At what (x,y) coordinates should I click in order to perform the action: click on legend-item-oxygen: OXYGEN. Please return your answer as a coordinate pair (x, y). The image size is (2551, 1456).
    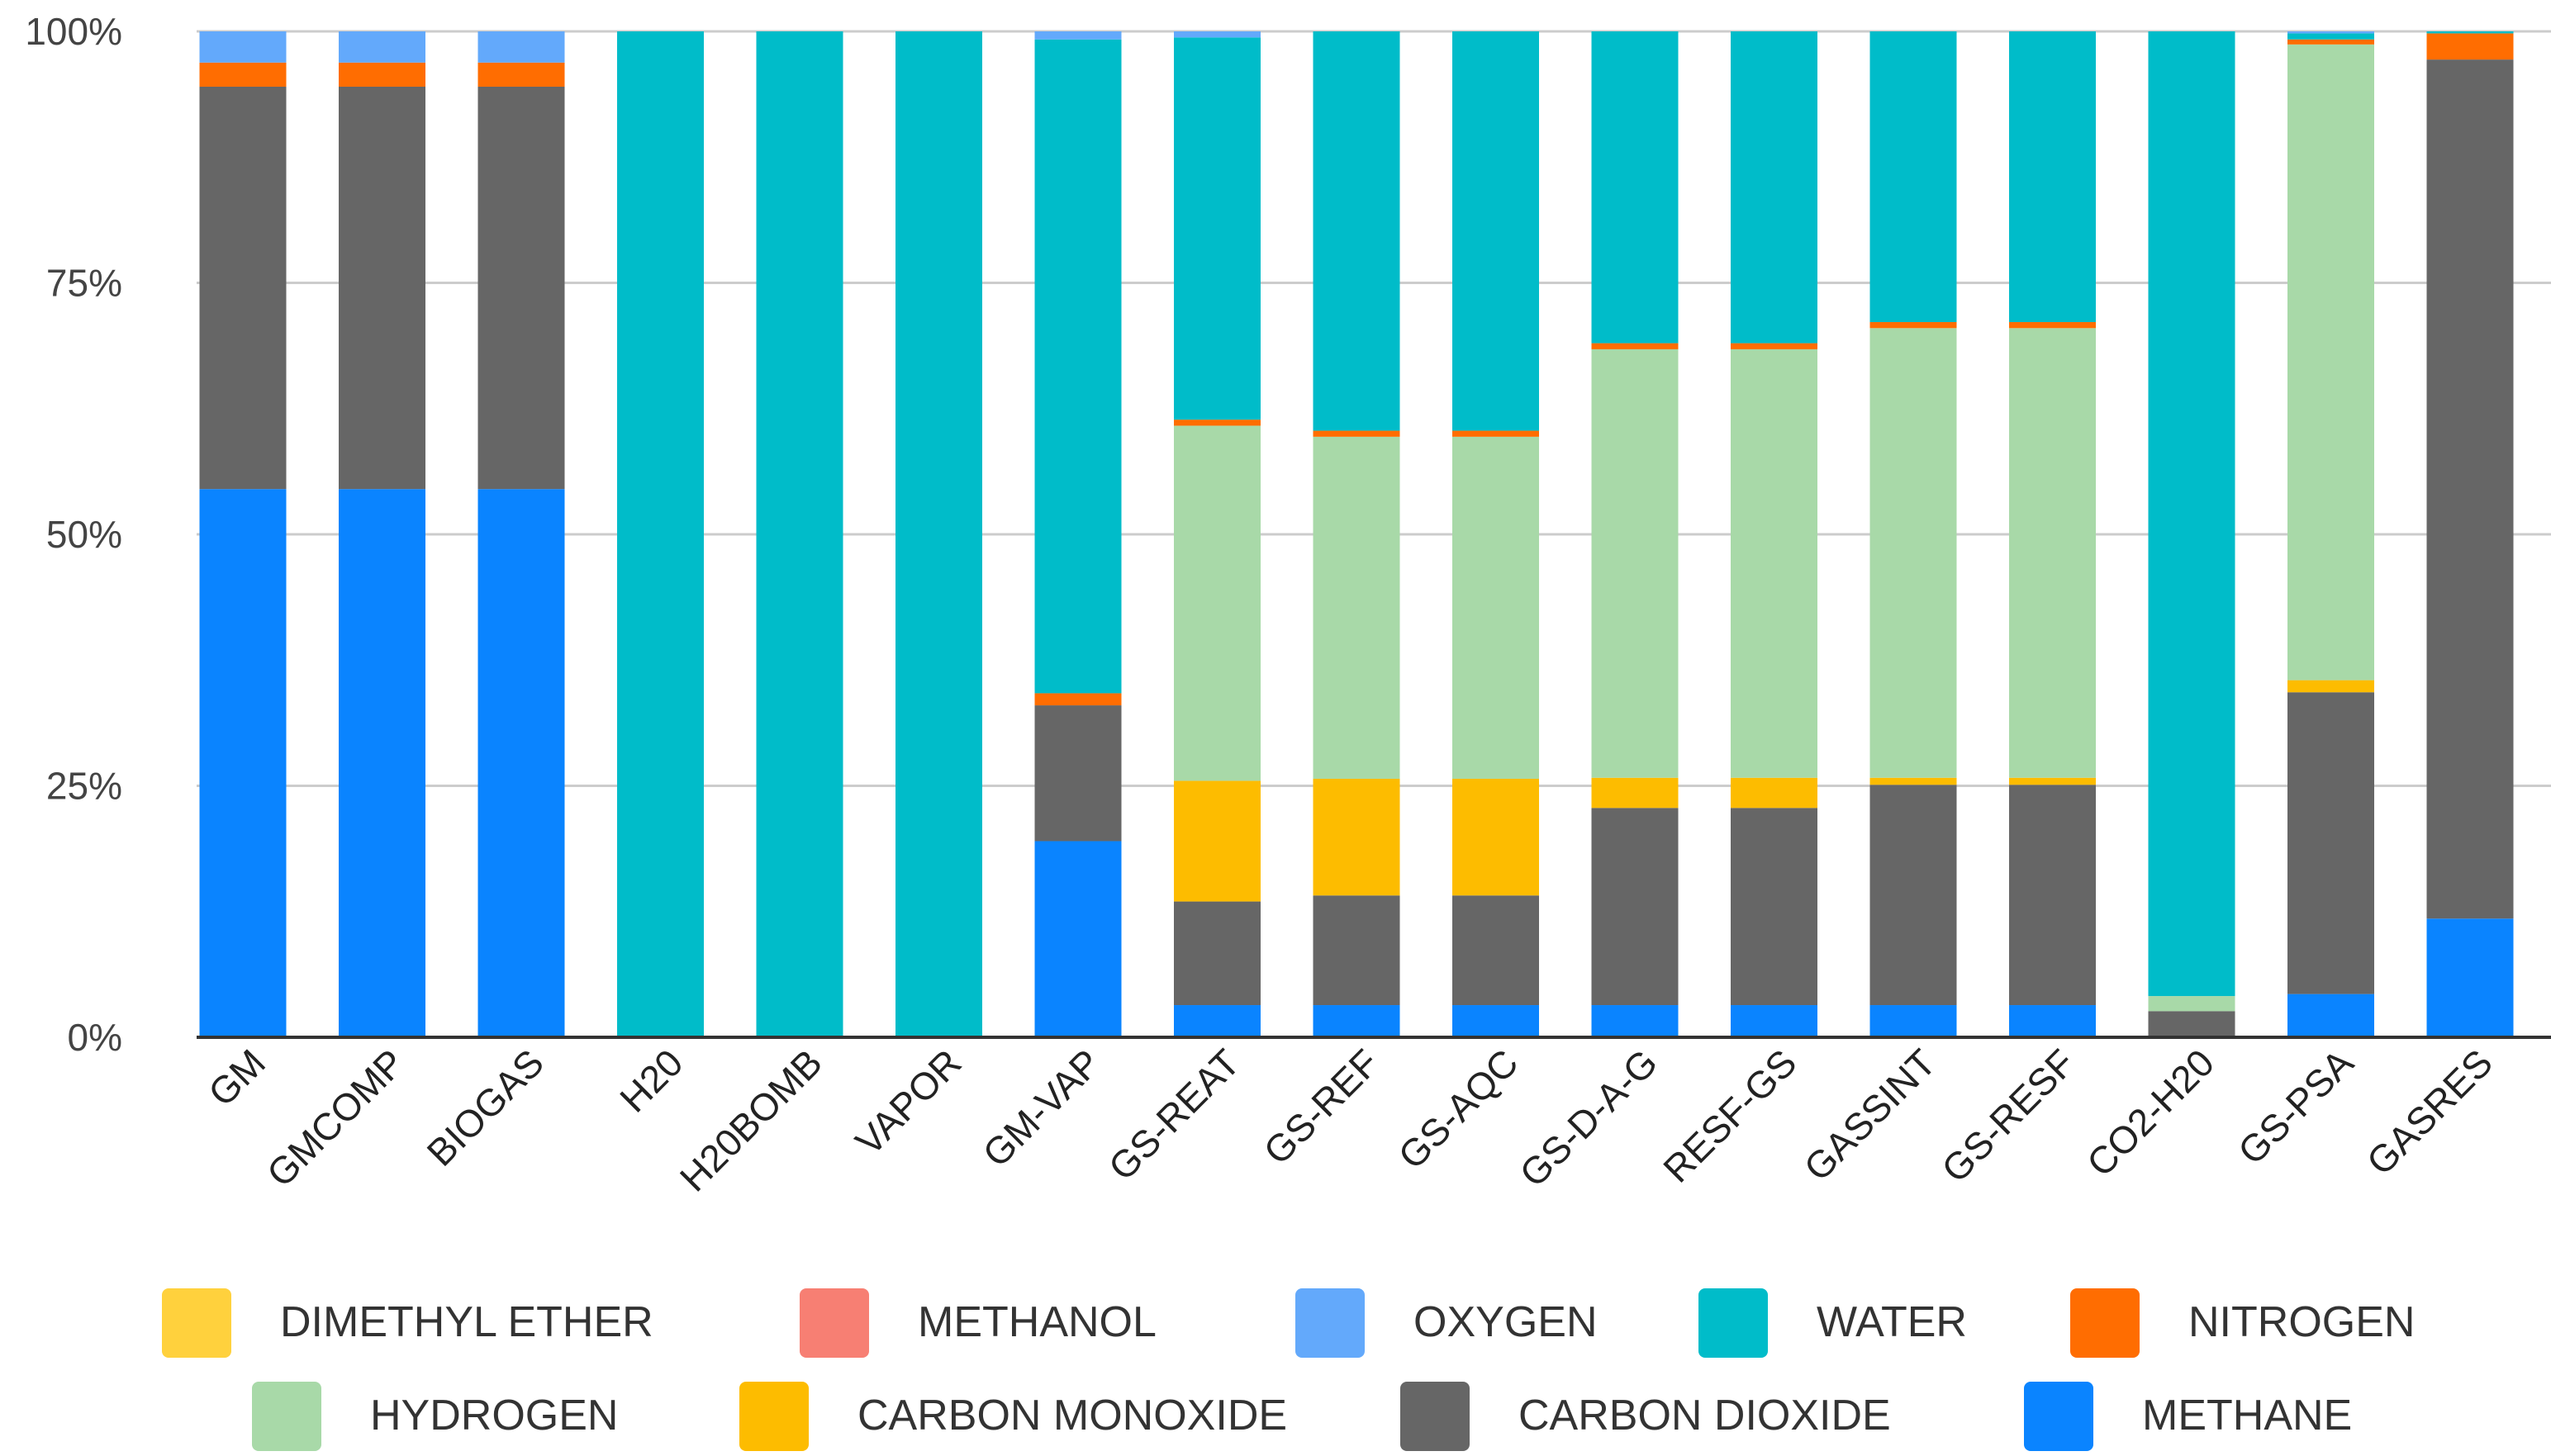
    Looking at the image, I should click on (1447, 1323).